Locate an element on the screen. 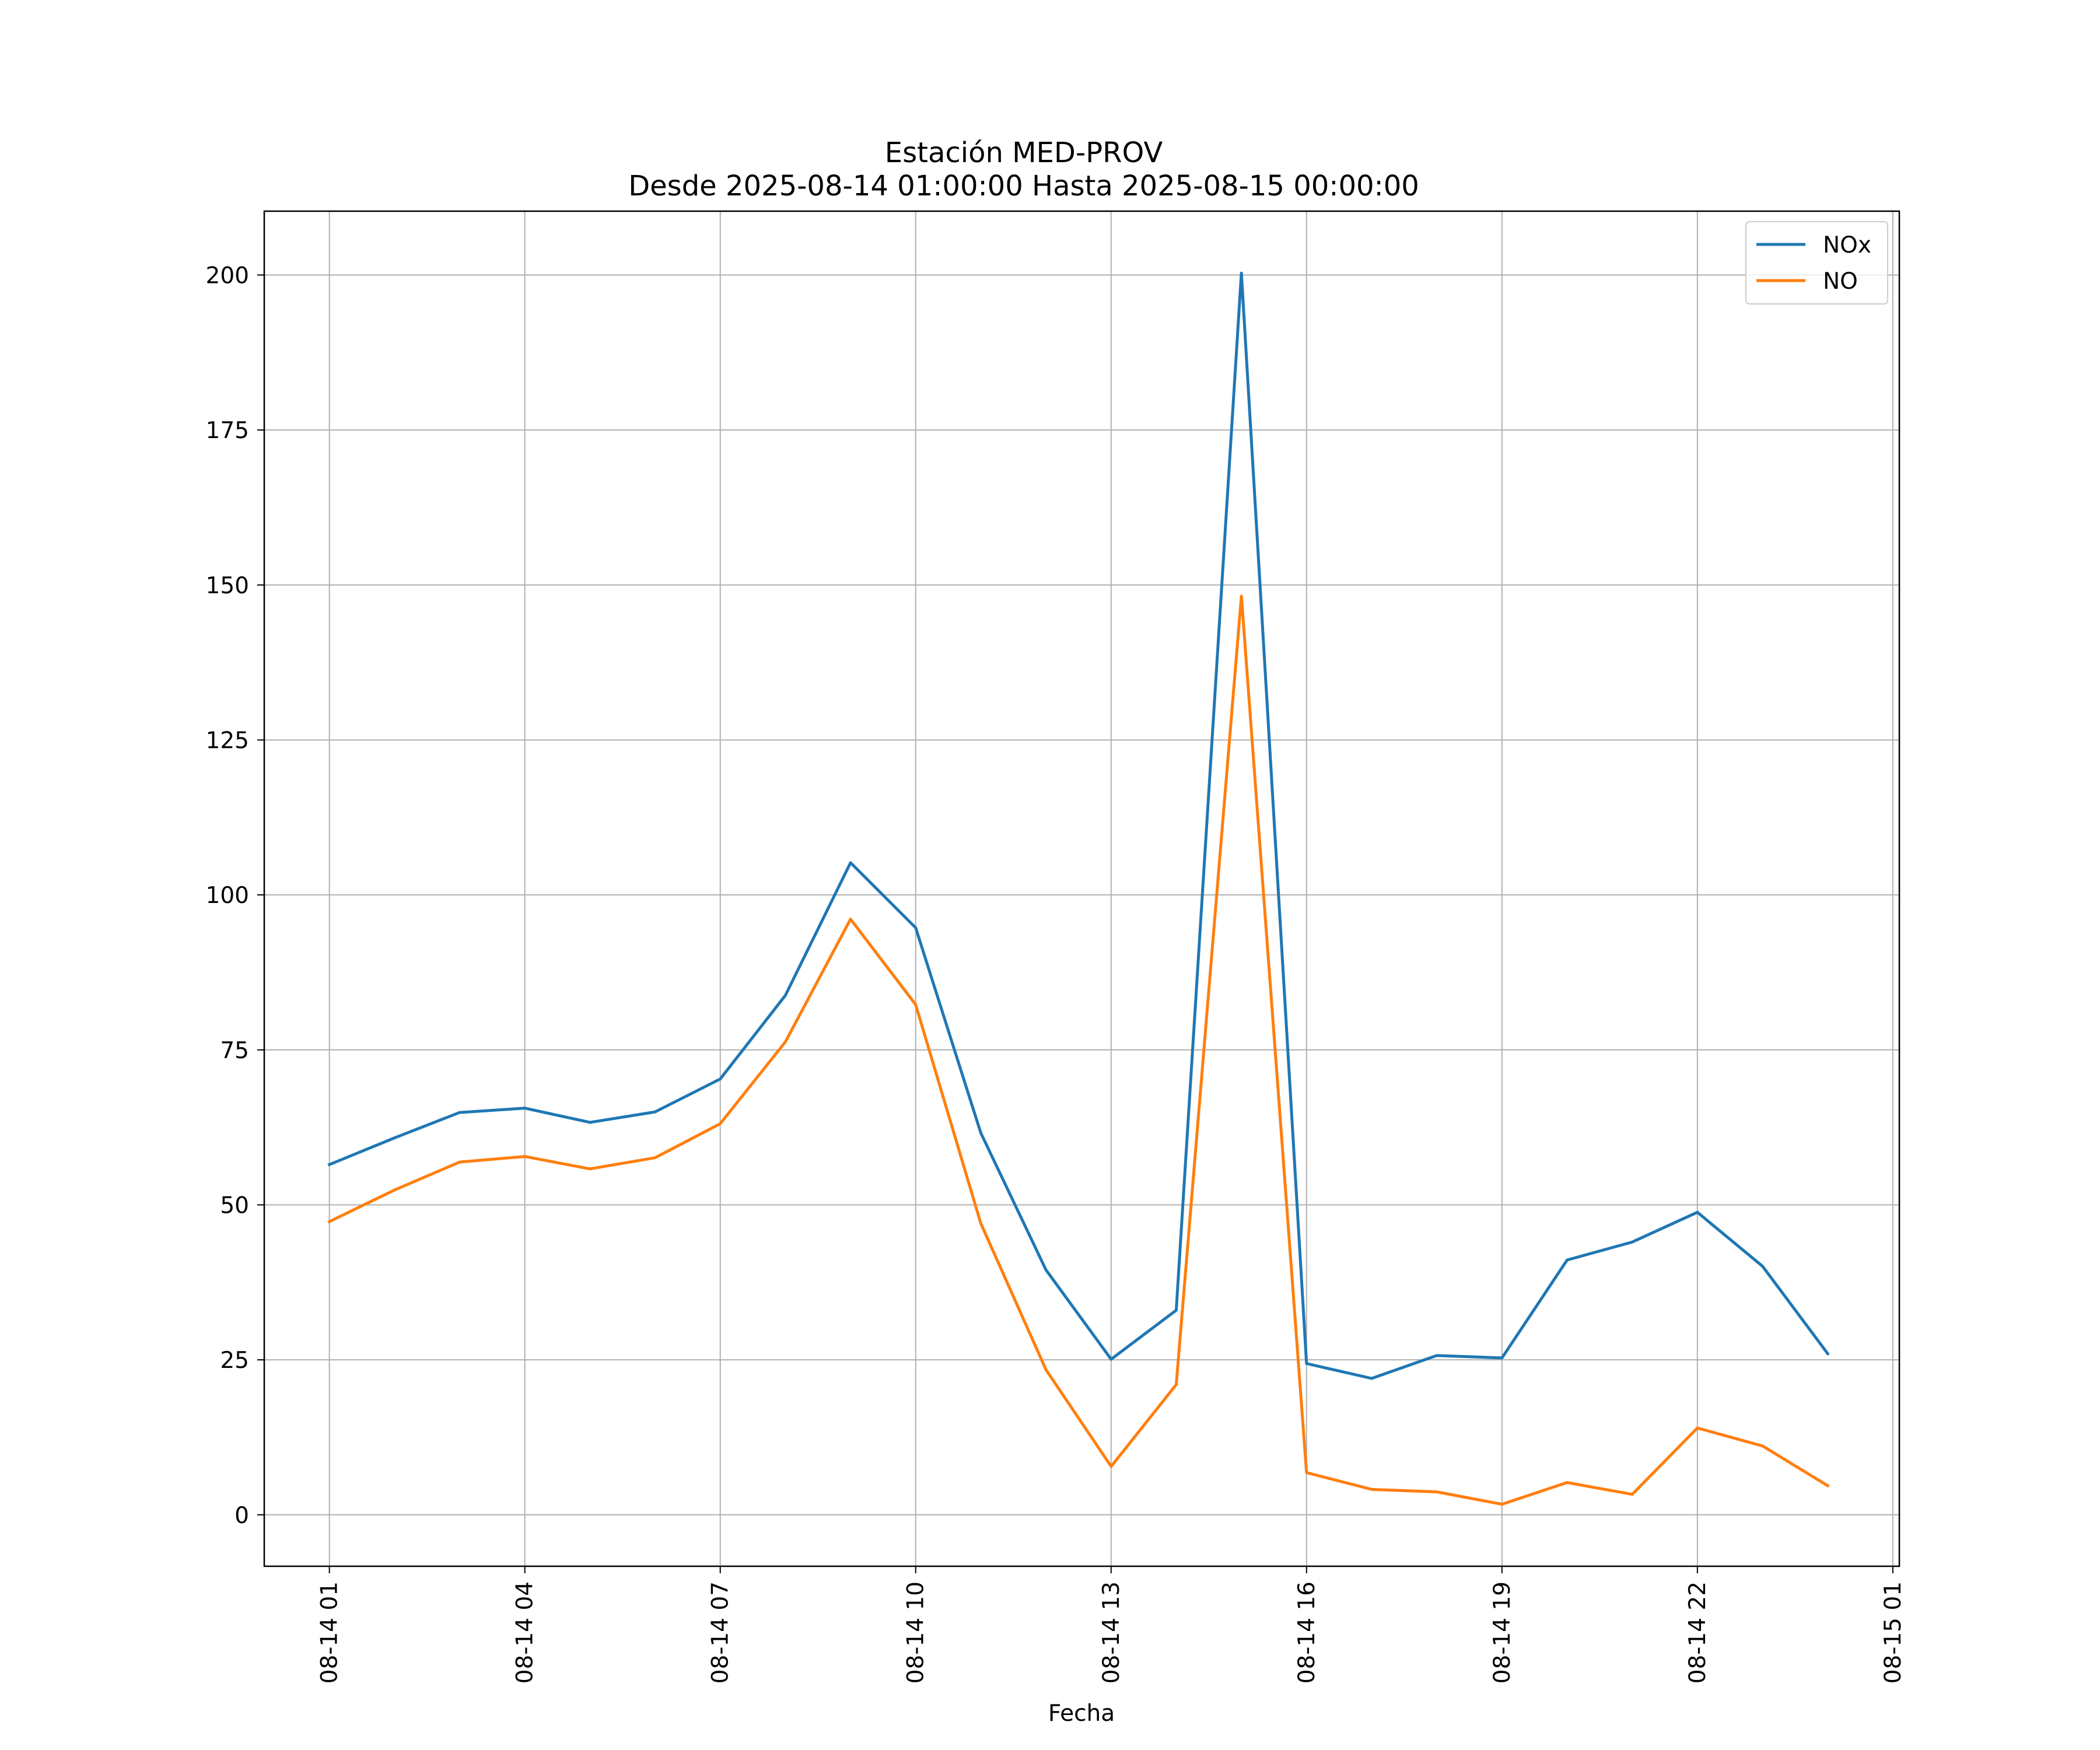  legend-box is located at coordinates (1817, 262).